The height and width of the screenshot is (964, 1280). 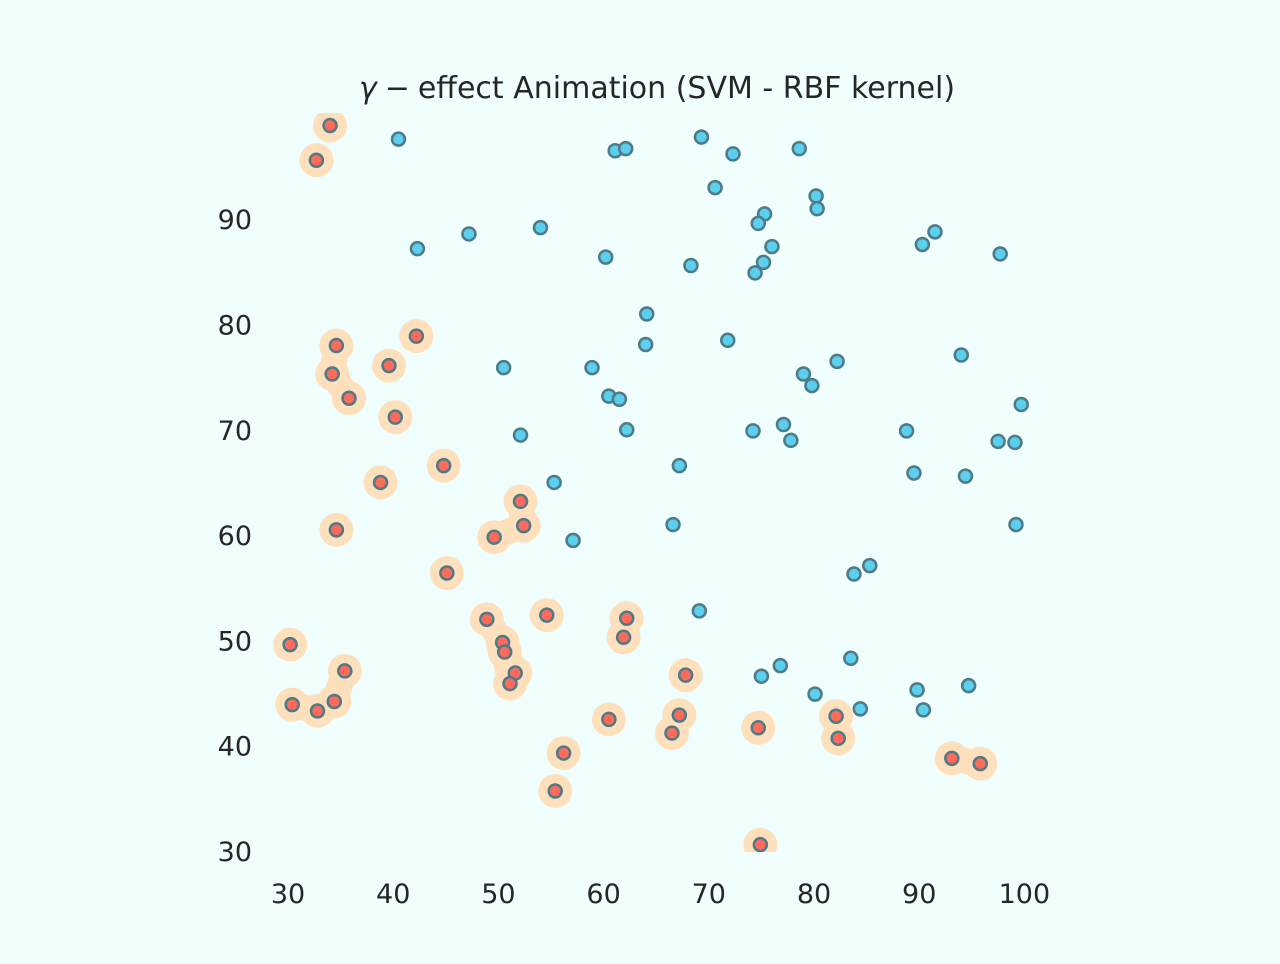 What do you see at coordinates (235, 431) in the screenshot?
I see `y-tick-label-70: 70` at bounding box center [235, 431].